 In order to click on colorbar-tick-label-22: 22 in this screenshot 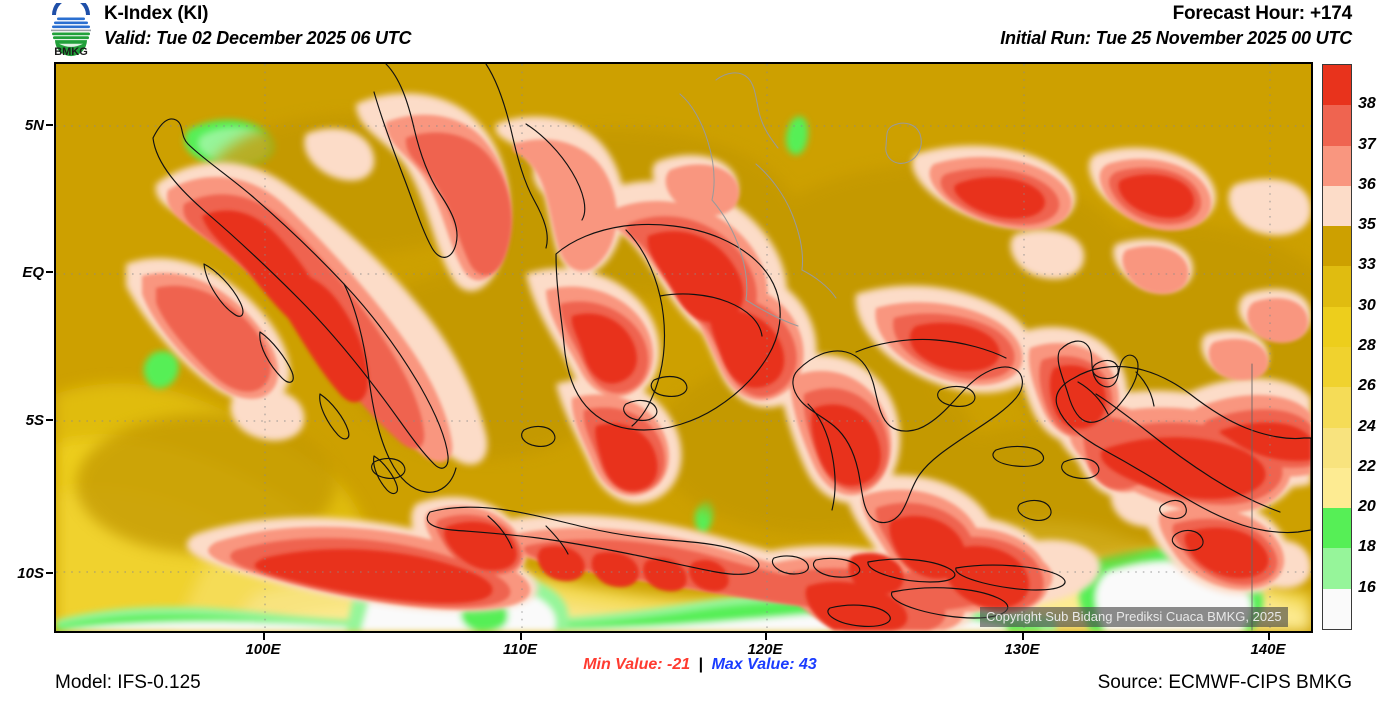, I will do `click(1367, 466)`.